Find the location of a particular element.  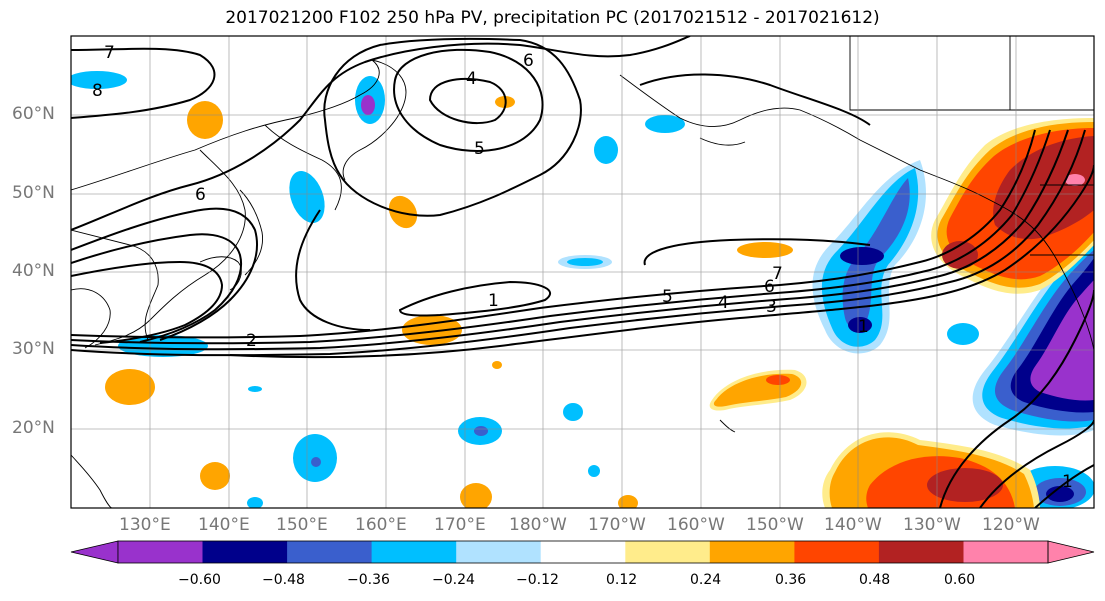

colorbar-frame is located at coordinates (583, 552).